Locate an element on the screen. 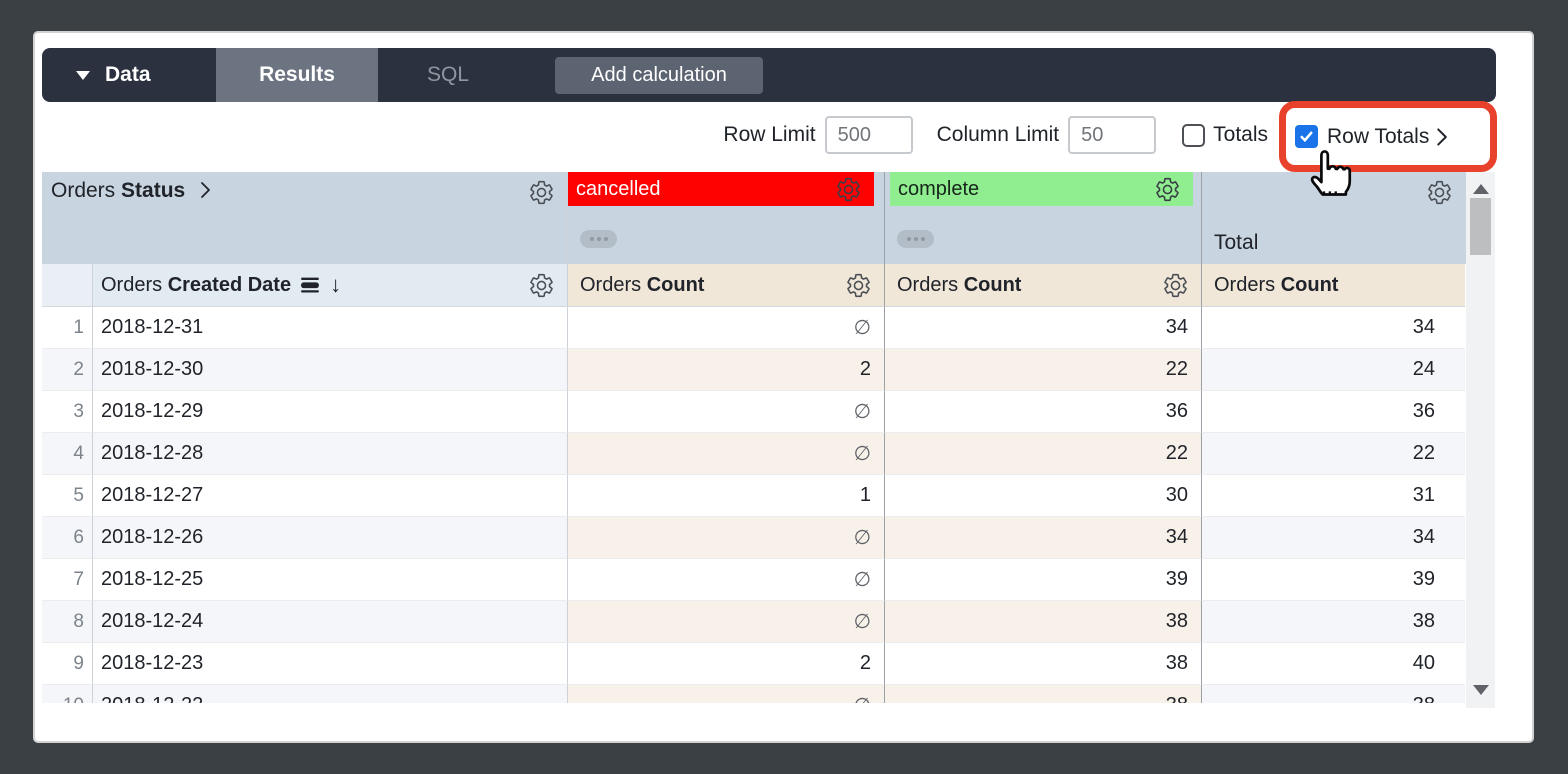 The height and width of the screenshot is (774, 1568). add-calculation-button: Add calculation is located at coordinates (659, 75).